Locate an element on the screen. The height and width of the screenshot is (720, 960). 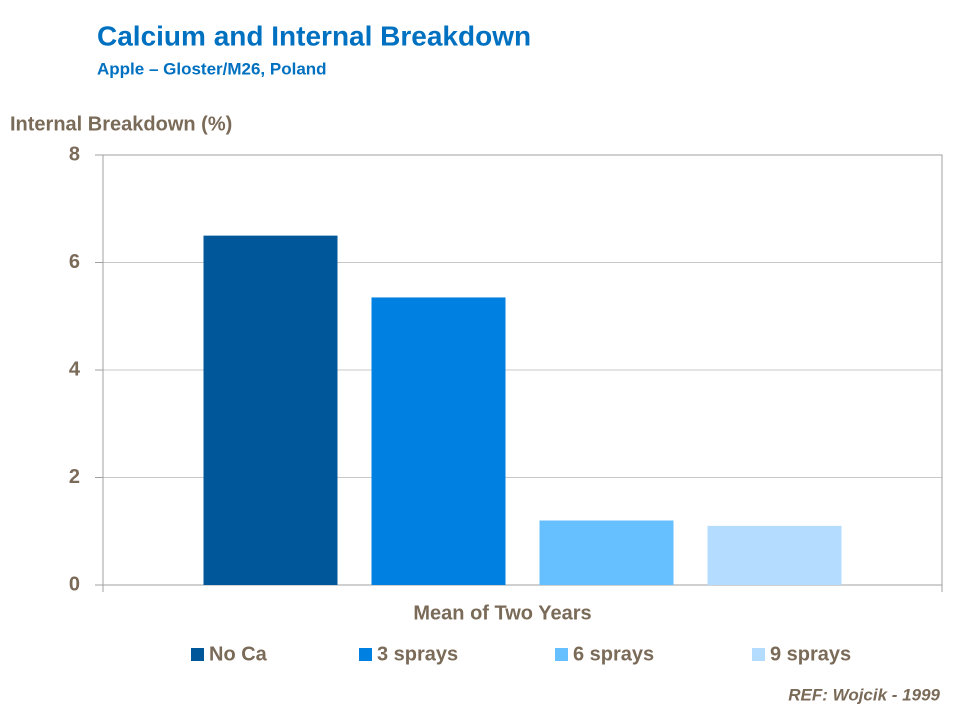
legend-label: 3 sprays is located at coordinates (417, 654).